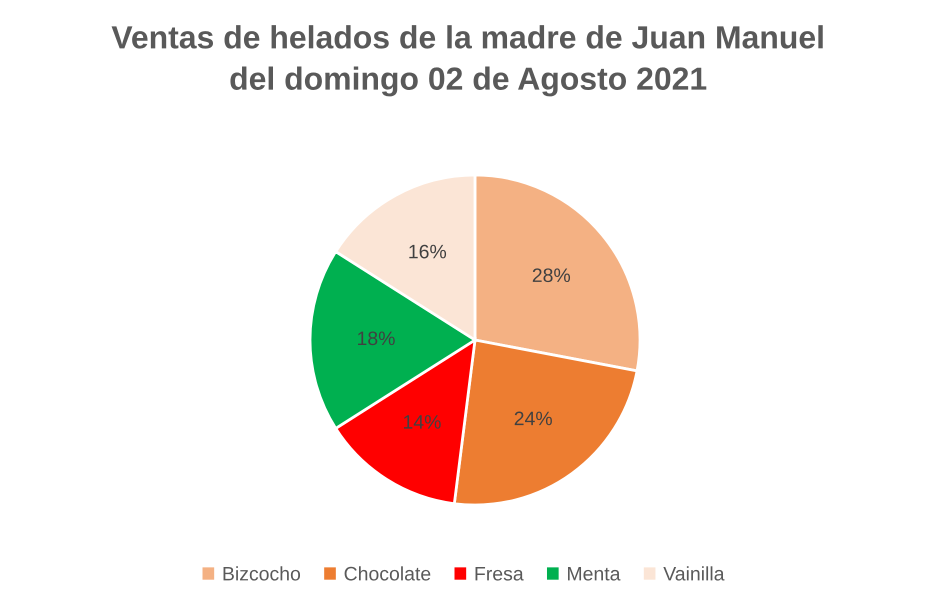 Image resolution: width=927 pixels, height=608 pixels. I want to click on legend-label: Fresa, so click(500, 574).